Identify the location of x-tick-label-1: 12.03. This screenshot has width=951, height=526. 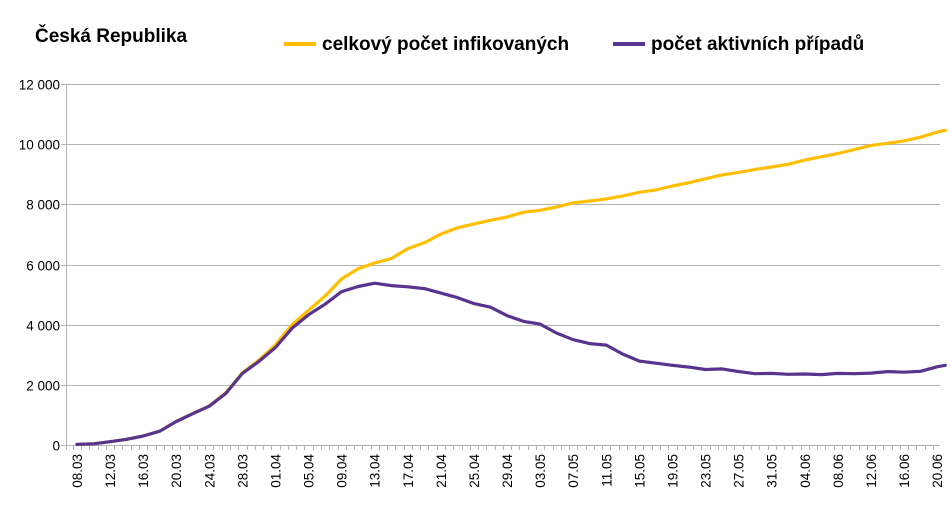
(110, 471).